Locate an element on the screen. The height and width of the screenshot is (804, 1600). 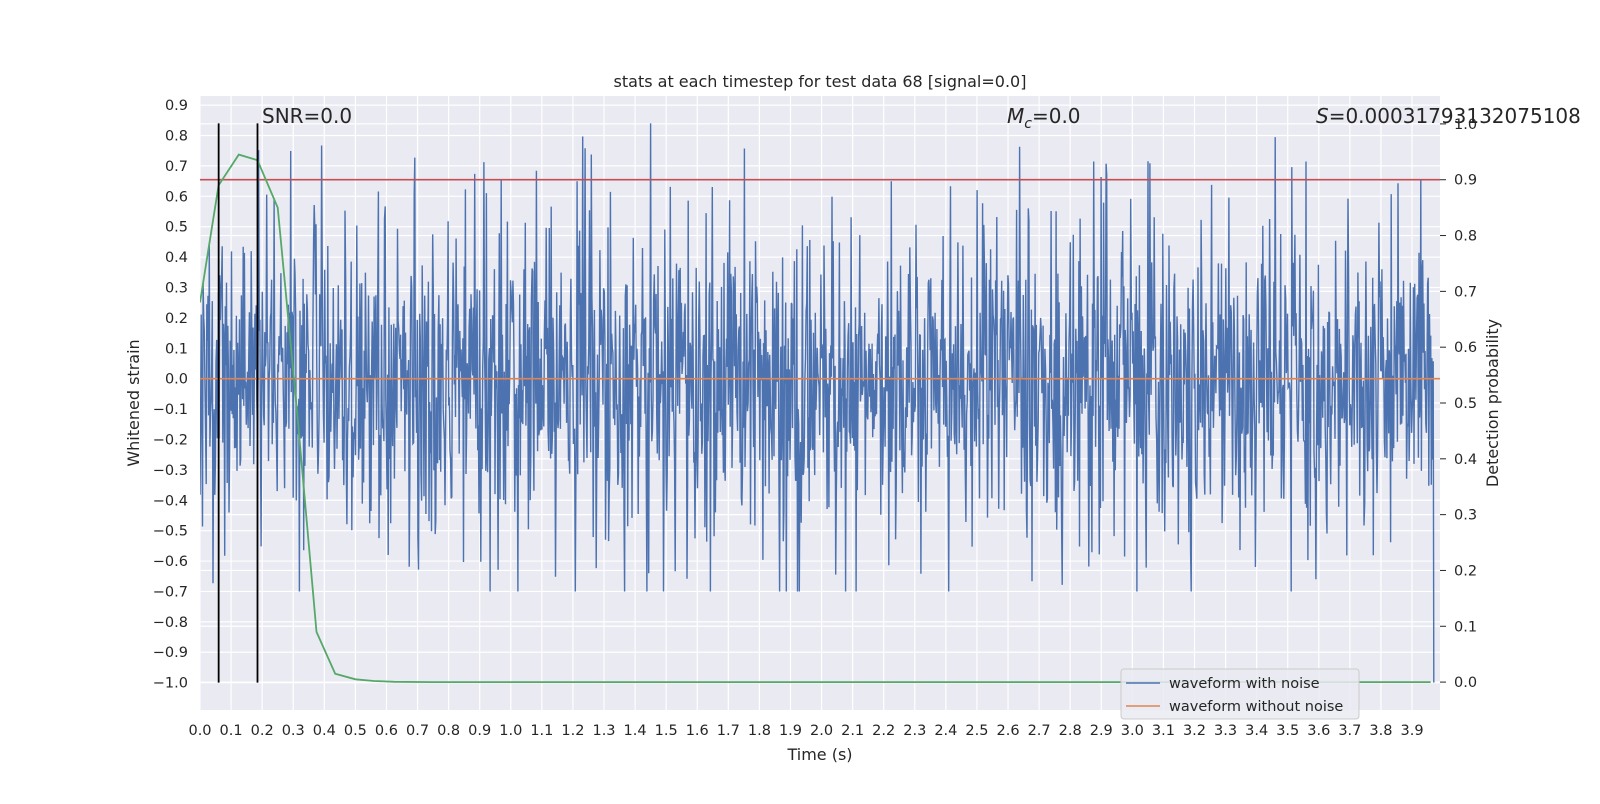
x-tick-label: 2.4 is located at coordinates (945, 731).